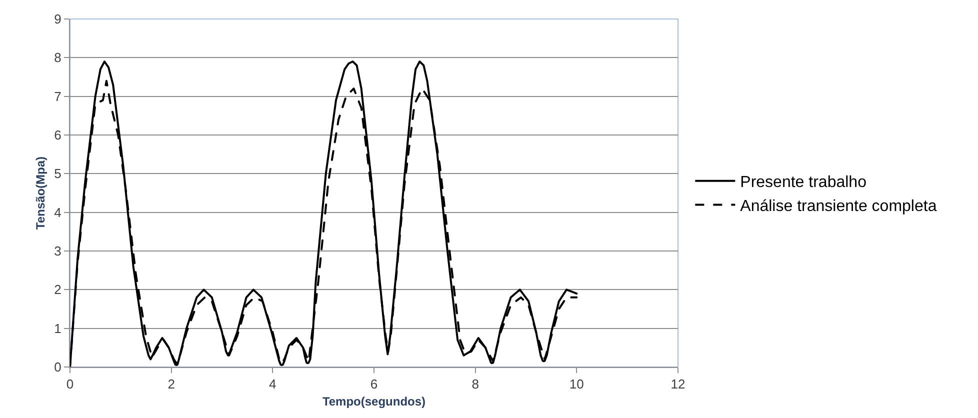  What do you see at coordinates (272, 384) in the screenshot?
I see `x-tick-label: 4` at bounding box center [272, 384].